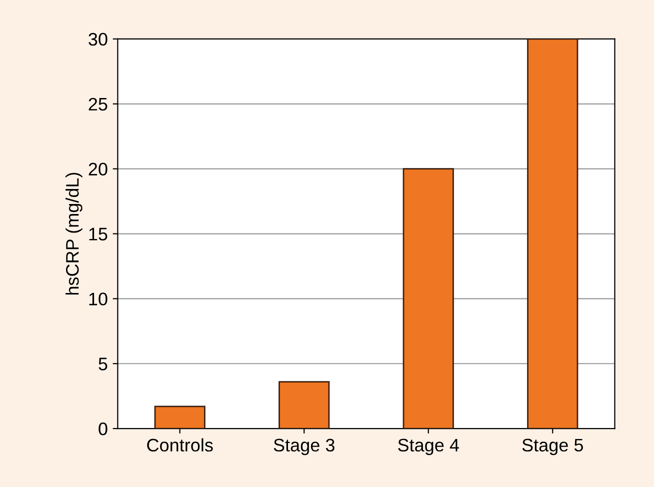 The image size is (654, 487). What do you see at coordinates (98, 299) in the screenshot?
I see `y-tick-label: 10` at bounding box center [98, 299].